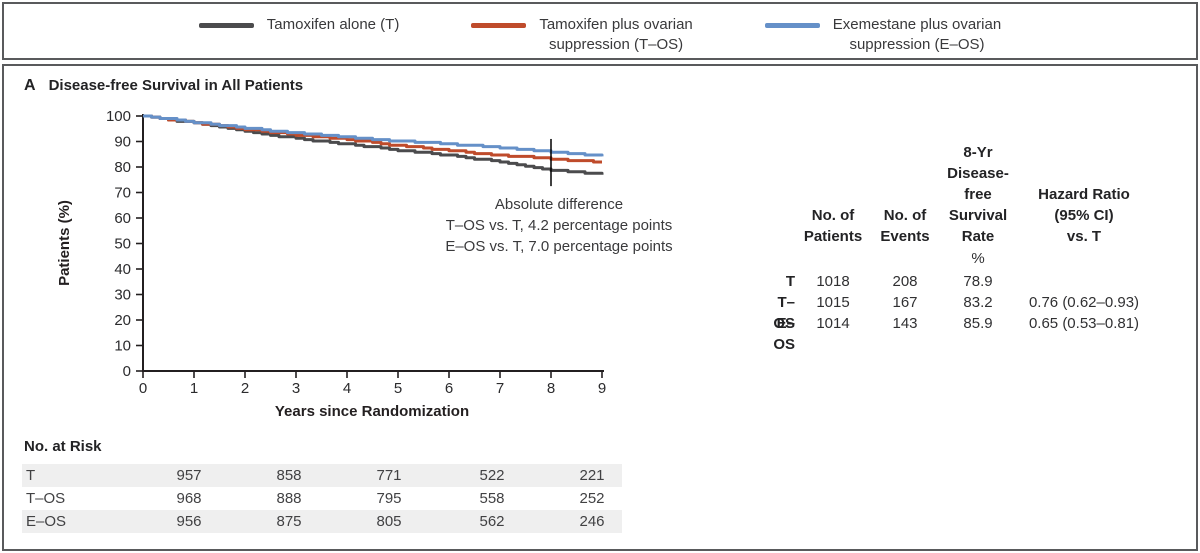  What do you see at coordinates (1084, 302) in the screenshot?
I see `summary-hazard-ratio-value: 0.76 (0.62–0.93)` at bounding box center [1084, 302].